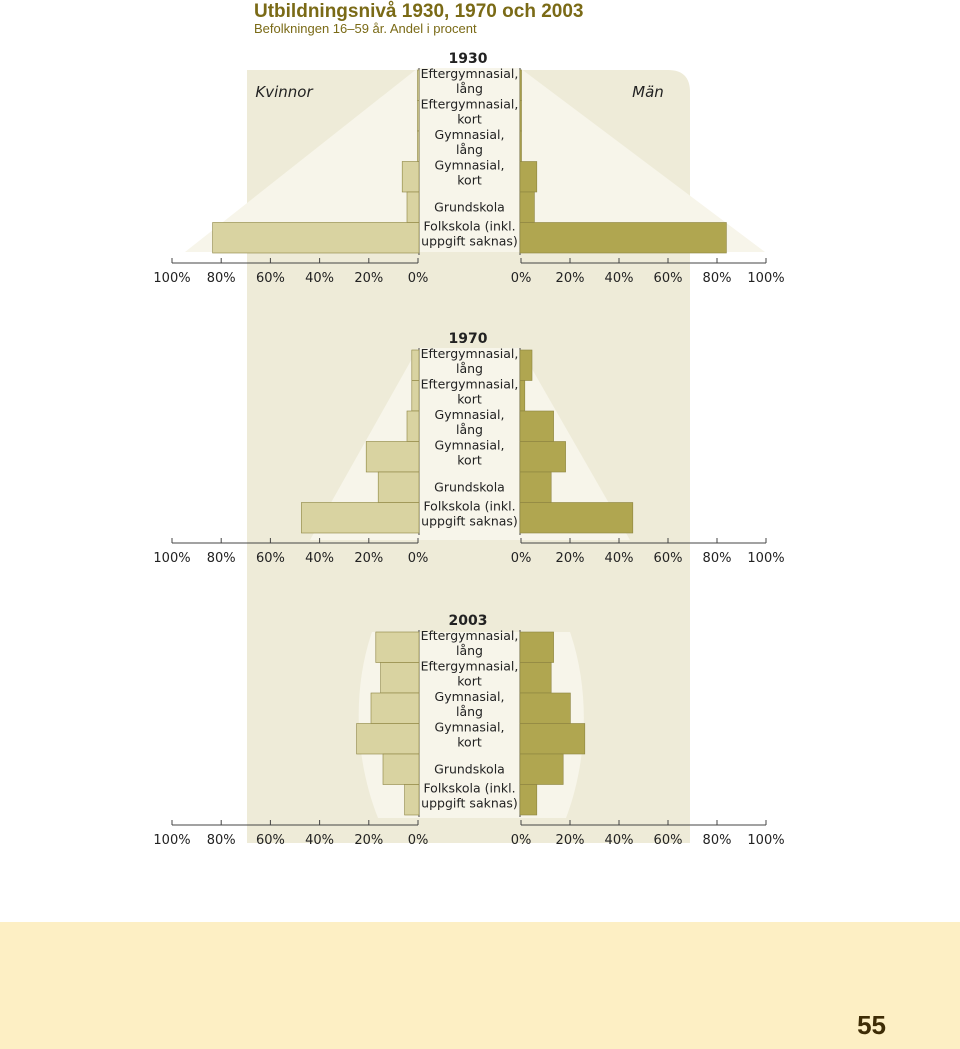 This screenshot has height=1049, width=960. What do you see at coordinates (480, 985) in the screenshot?
I see `footer-band` at bounding box center [480, 985].